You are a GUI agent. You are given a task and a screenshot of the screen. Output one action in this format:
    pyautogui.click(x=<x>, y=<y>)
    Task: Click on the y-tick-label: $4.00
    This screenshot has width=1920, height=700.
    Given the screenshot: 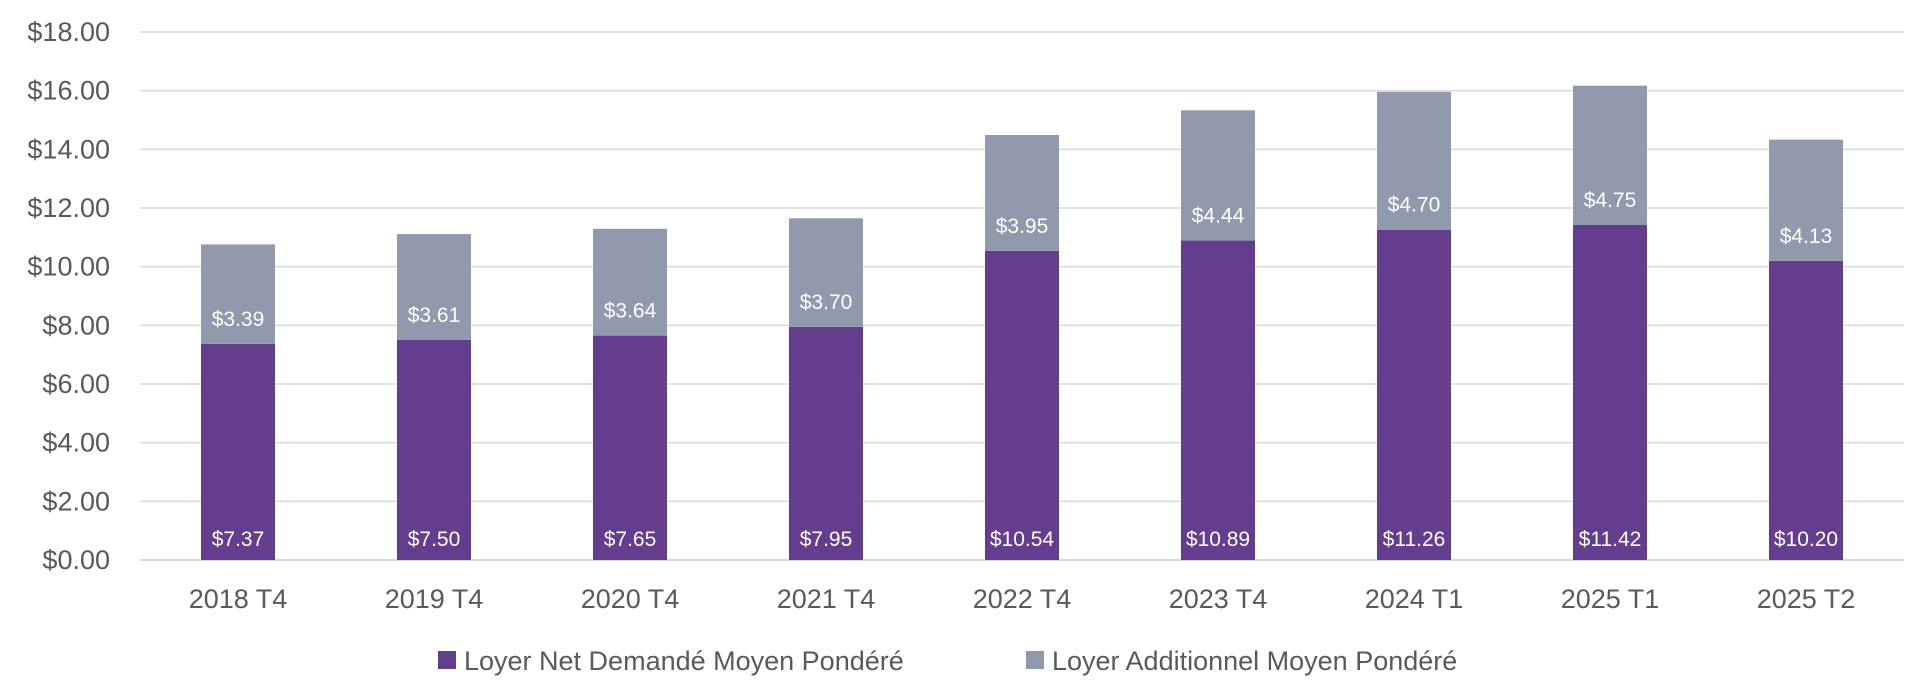 What is the action you would take?
    pyautogui.click(x=76, y=443)
    